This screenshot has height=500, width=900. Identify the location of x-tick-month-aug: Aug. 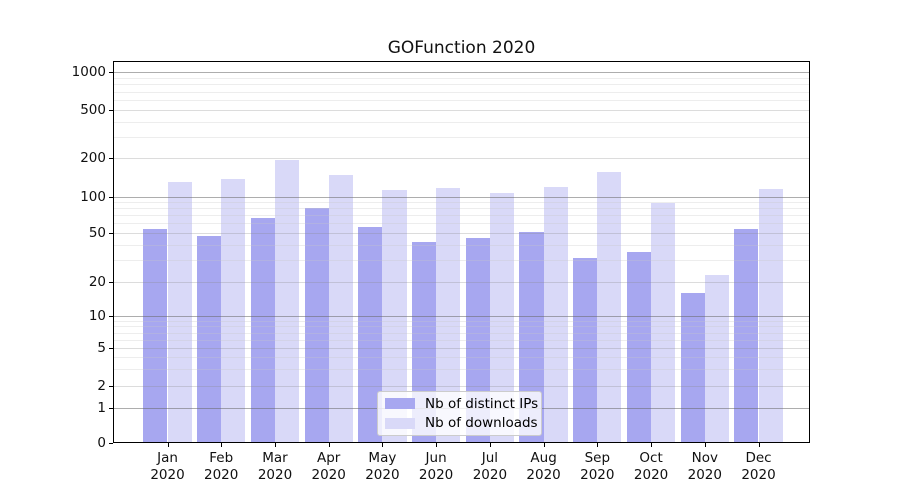
(543, 458).